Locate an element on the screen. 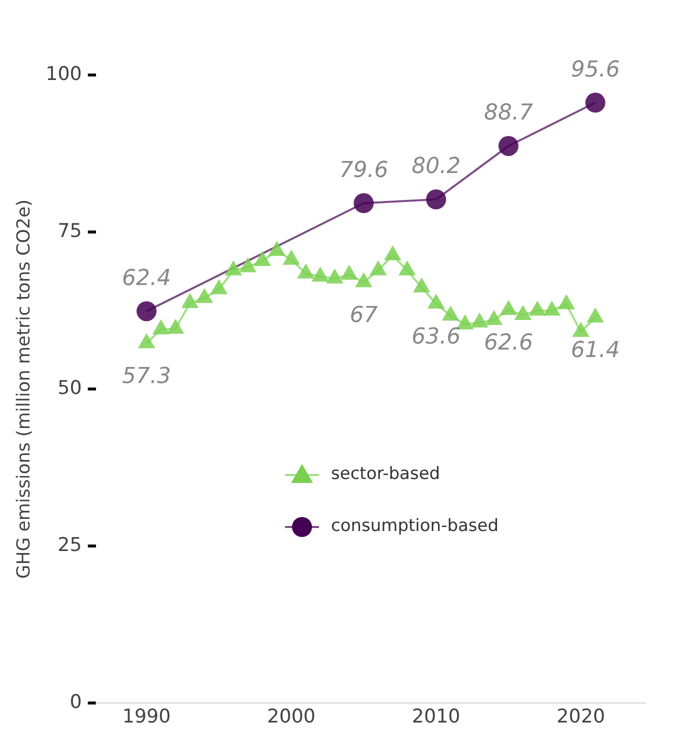  y-tick-label: 50 is located at coordinates (70, 388).